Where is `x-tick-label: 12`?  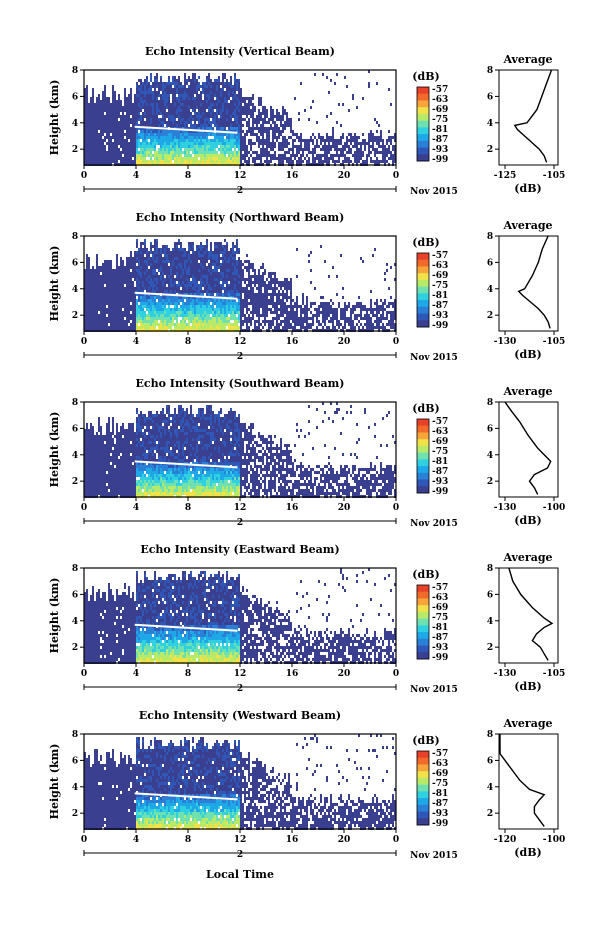 x-tick-label: 12 is located at coordinates (240, 674).